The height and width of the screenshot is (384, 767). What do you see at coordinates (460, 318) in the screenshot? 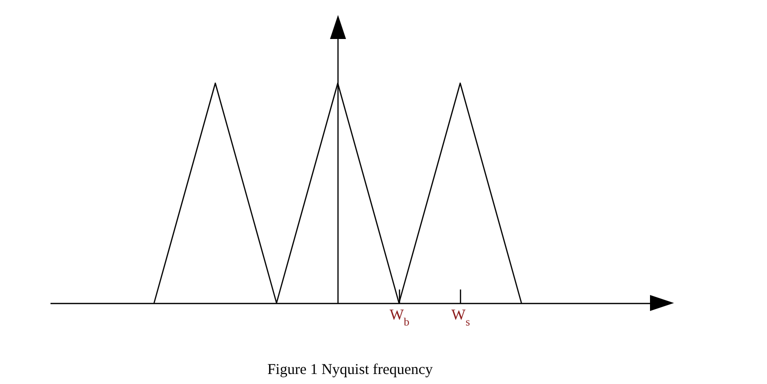
I see `x-tick-label: W$_{s}$` at bounding box center [460, 318].